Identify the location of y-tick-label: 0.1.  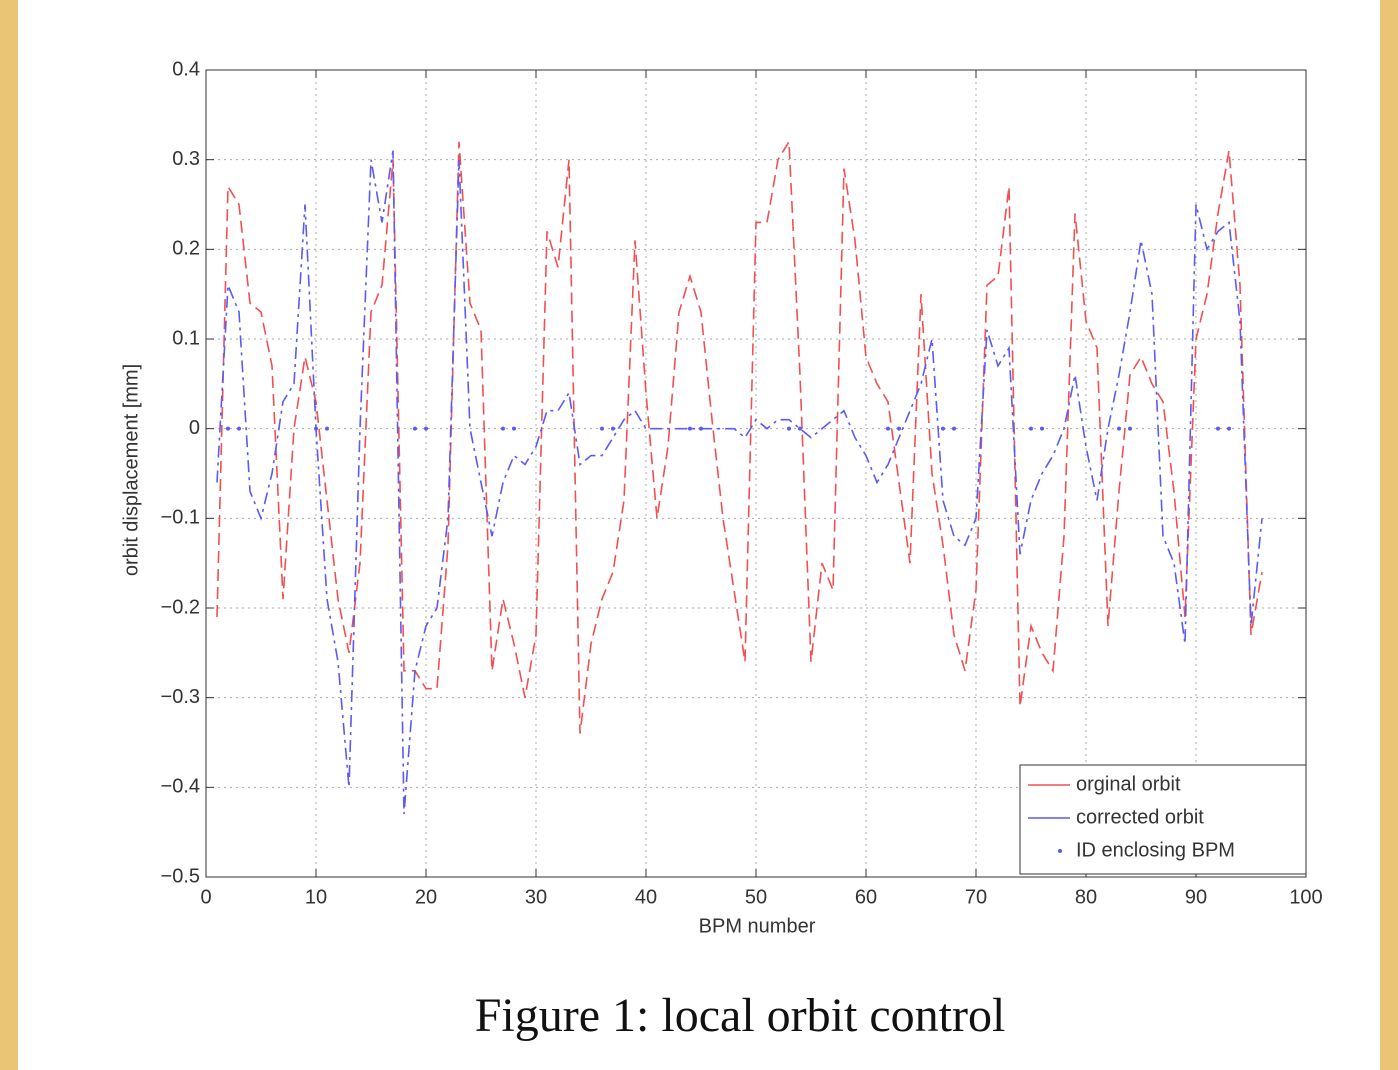
(186, 338).